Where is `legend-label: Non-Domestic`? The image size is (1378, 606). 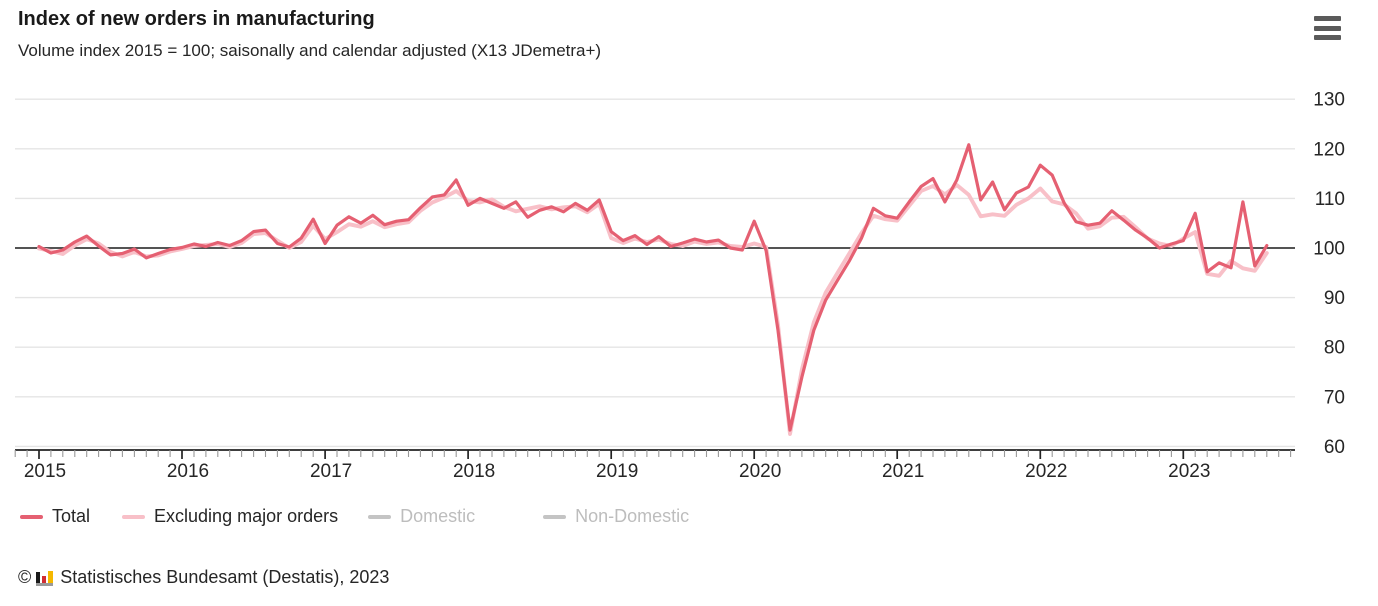
legend-label: Non-Domestic is located at coordinates (632, 516).